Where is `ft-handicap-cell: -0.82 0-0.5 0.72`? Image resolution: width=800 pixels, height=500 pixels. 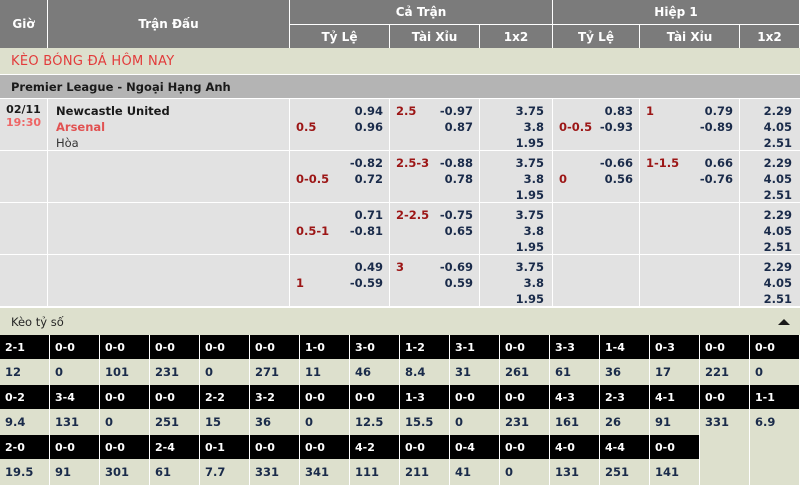
ft-handicap-cell: -0.82 0-0.5 0.72 is located at coordinates (340, 177).